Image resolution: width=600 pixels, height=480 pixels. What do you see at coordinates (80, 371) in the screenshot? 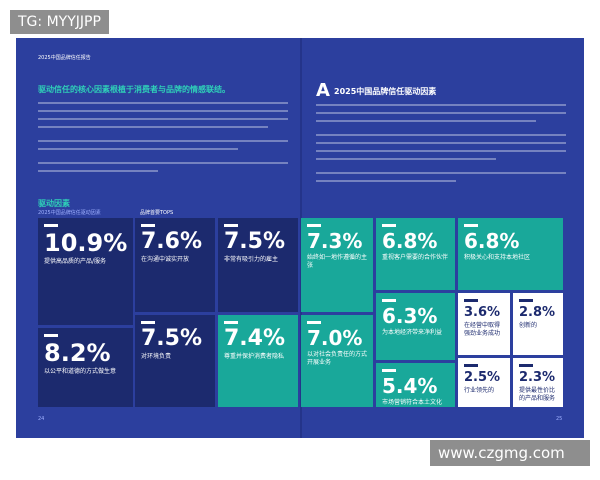
I see `stat-label: 以公平和道德的方式做生意` at bounding box center [80, 371].